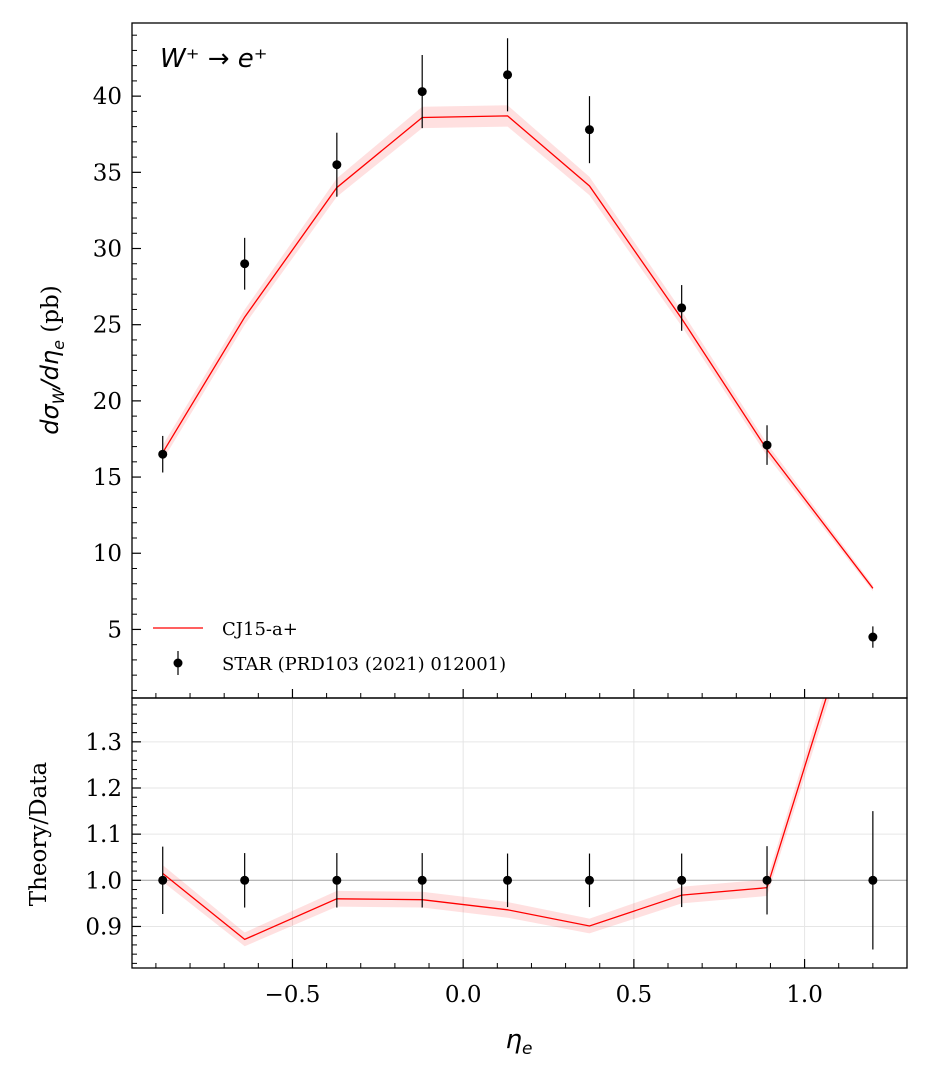  I want to click on process-annotation: W⁺ → e⁺, so click(213, 59).